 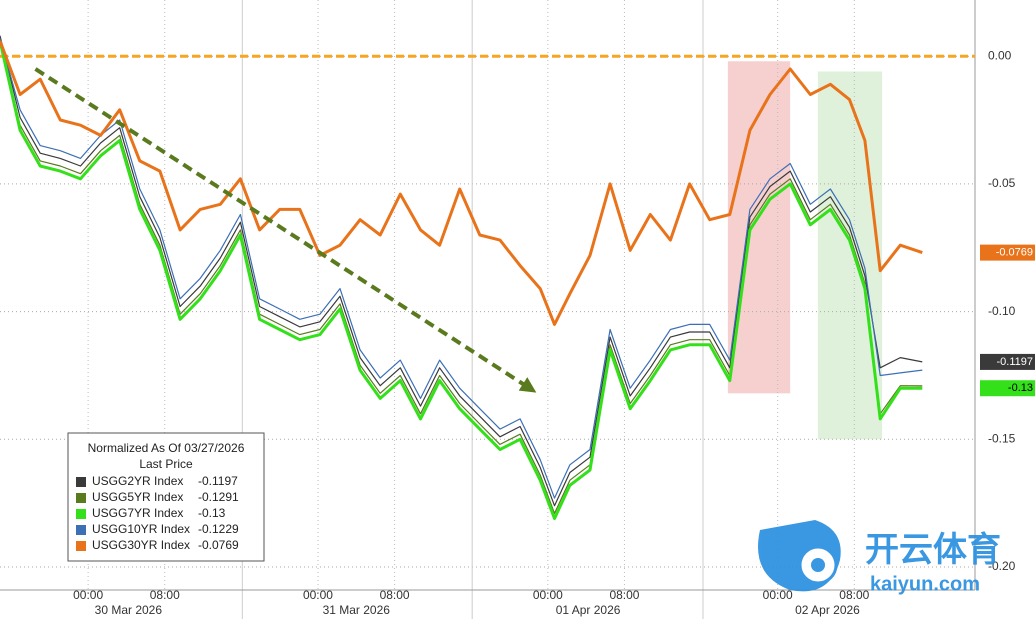 What do you see at coordinates (933, 550) in the screenshot?
I see `watermark-title: 开云体育` at bounding box center [933, 550].